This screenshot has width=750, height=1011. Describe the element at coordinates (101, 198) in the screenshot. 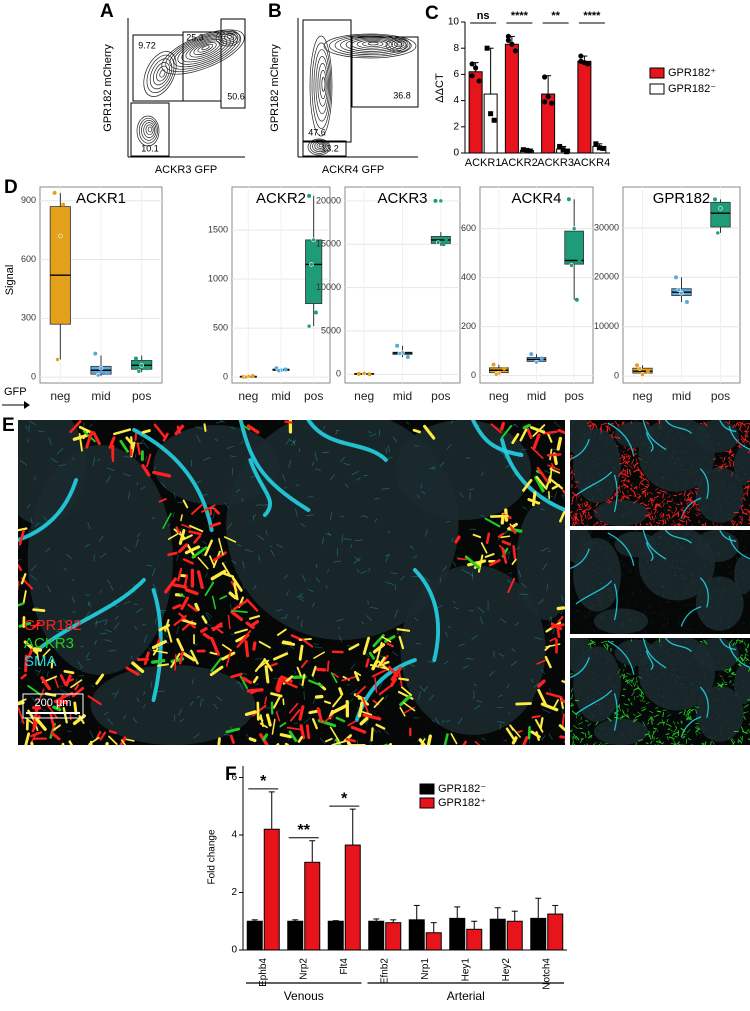

I see `panel-title: ACKR1` at that location.